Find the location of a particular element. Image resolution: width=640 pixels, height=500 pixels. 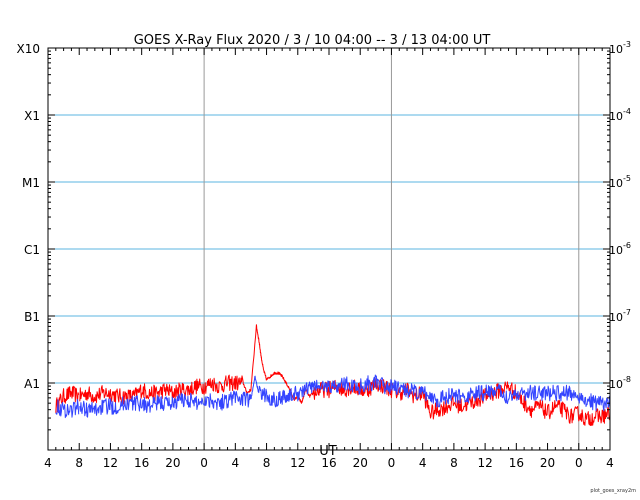

class-label-m1: M1 is located at coordinates (31, 183).